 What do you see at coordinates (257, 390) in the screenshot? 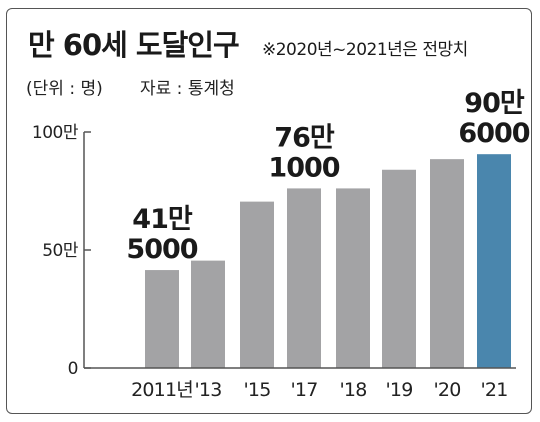
I see `x-tick-label: '15` at bounding box center [257, 390].